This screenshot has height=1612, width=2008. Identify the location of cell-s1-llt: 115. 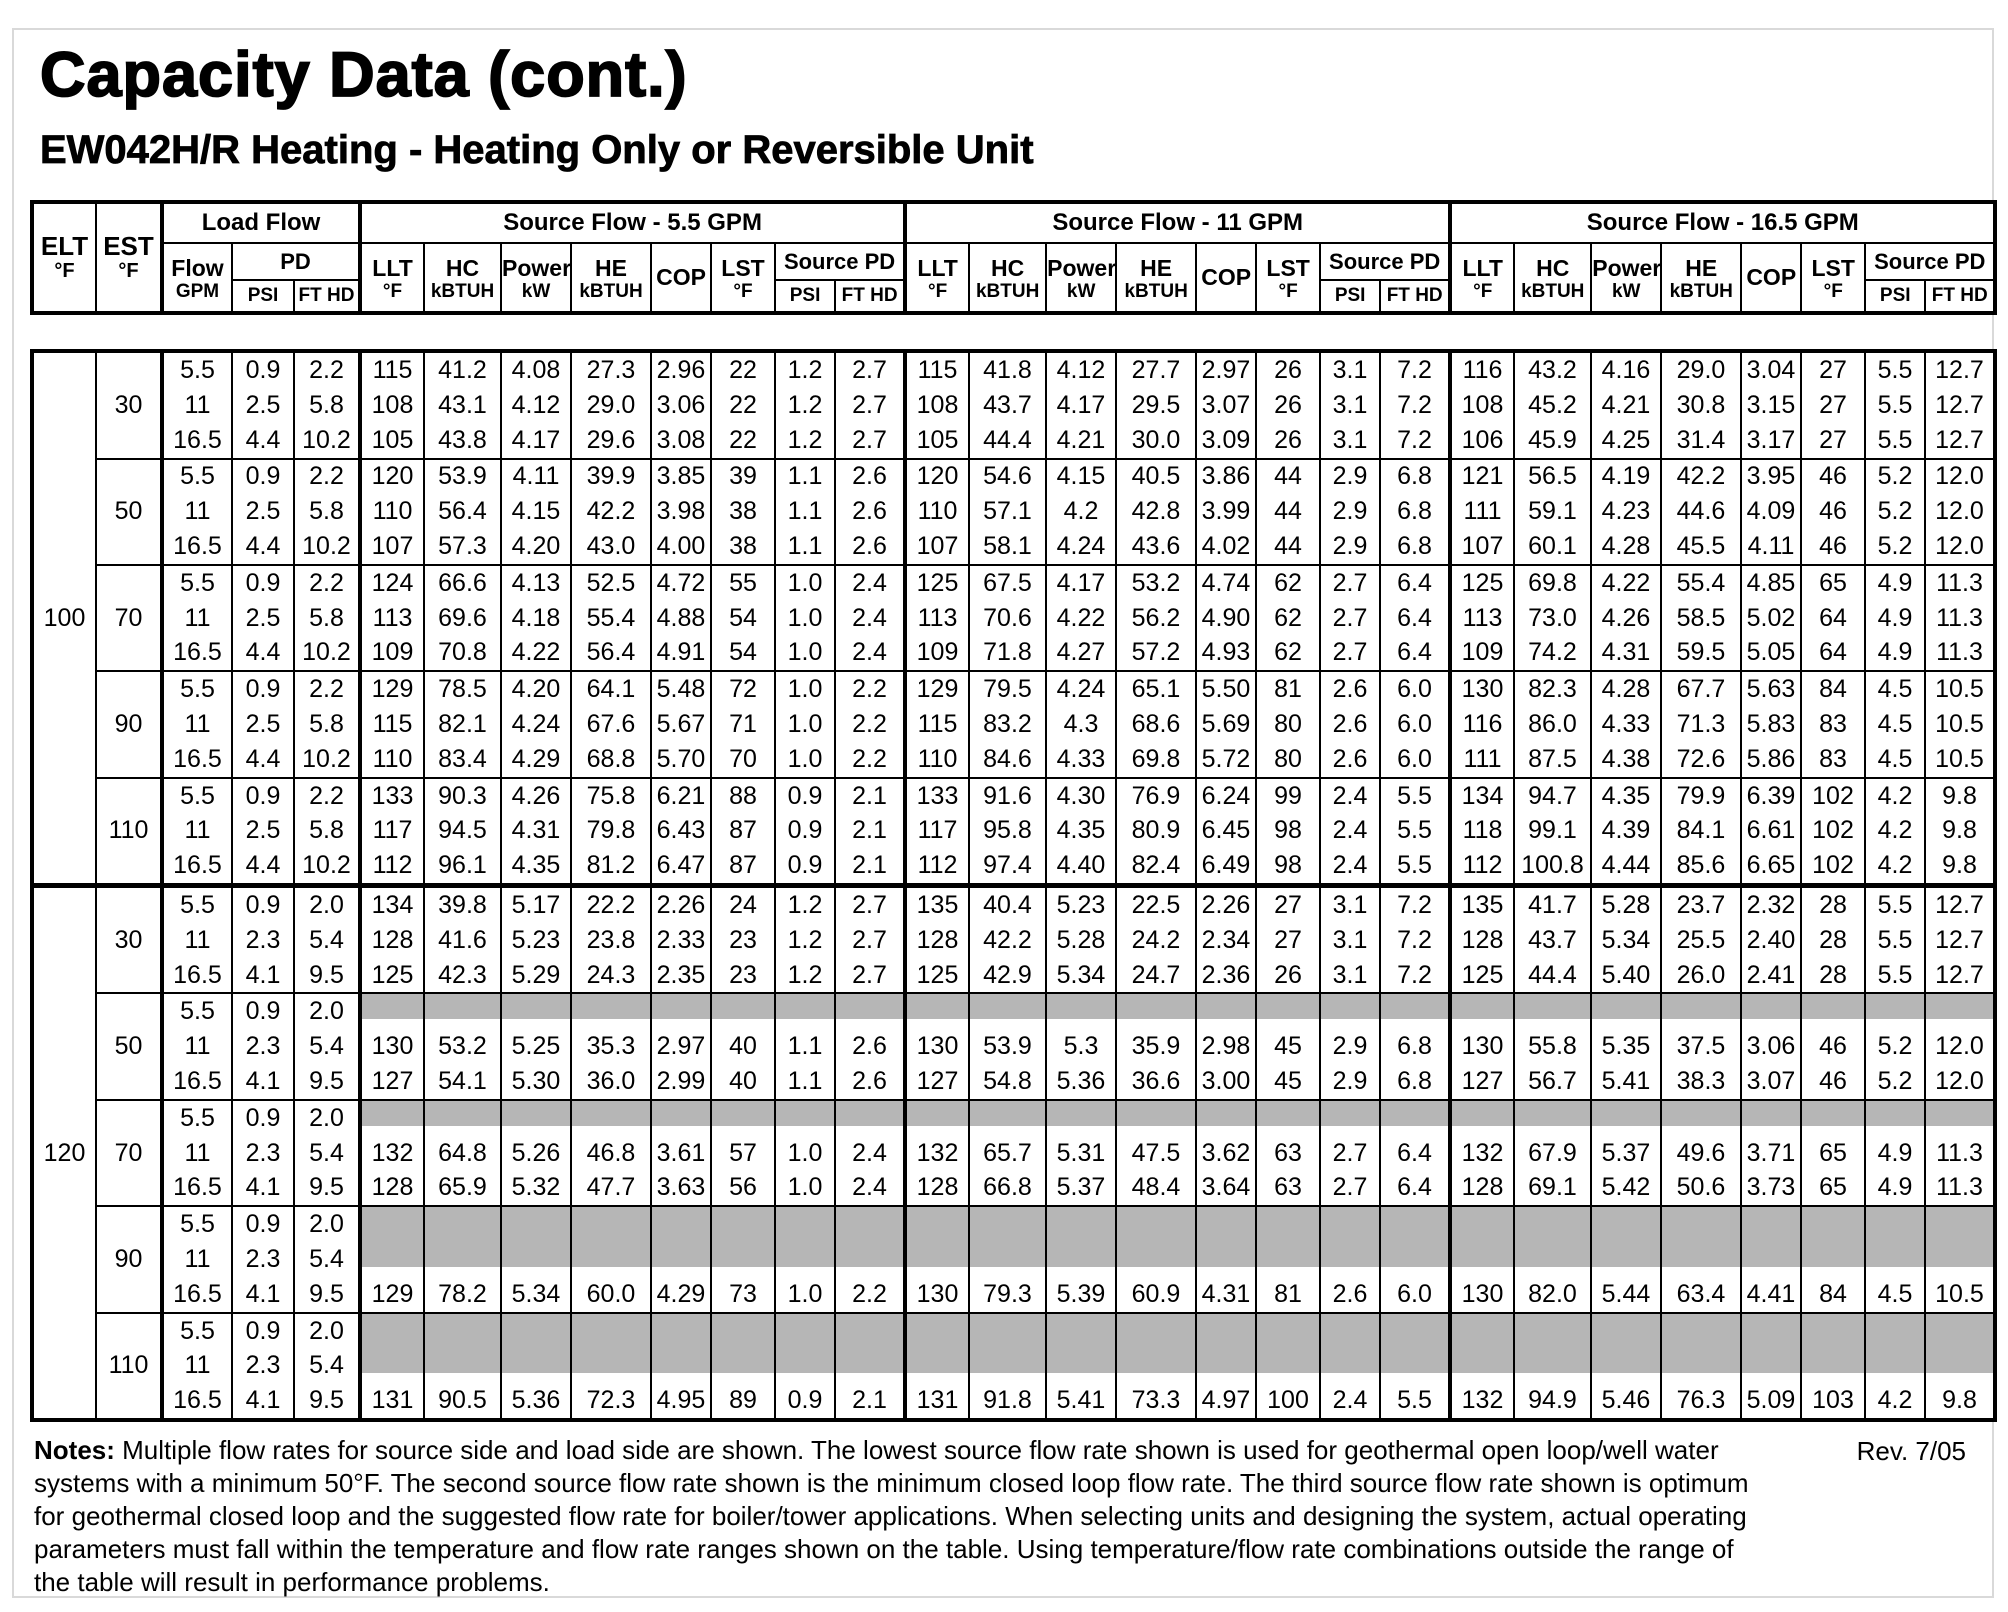
(391, 369).